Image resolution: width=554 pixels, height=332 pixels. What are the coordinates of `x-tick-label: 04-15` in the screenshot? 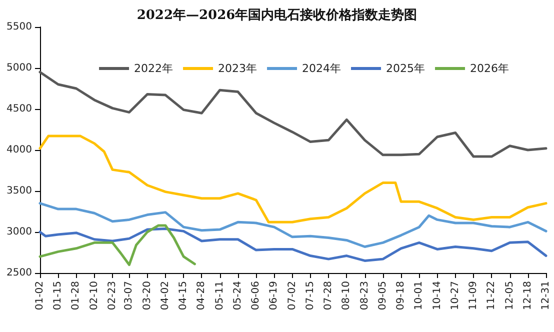 It's located at (184, 295).